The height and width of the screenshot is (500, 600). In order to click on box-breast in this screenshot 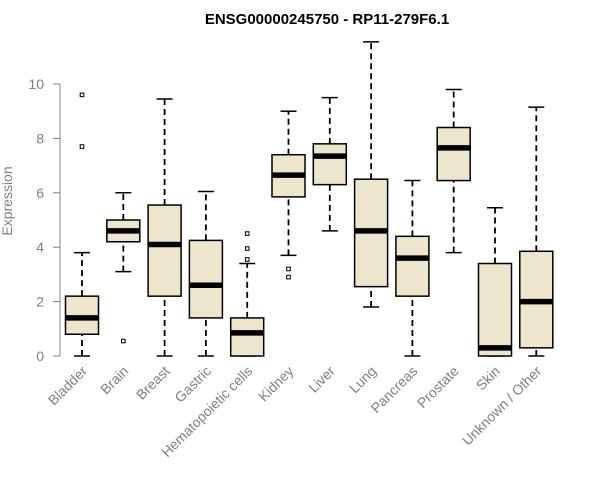, I will do `click(164, 227)`.